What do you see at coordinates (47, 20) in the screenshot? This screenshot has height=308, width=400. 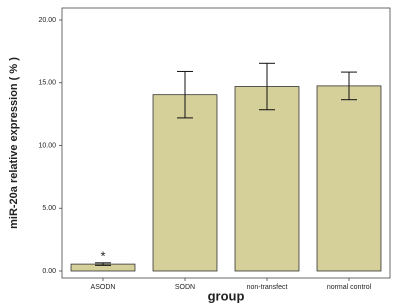 I see `y-tick-label: 20.00` at bounding box center [47, 20].